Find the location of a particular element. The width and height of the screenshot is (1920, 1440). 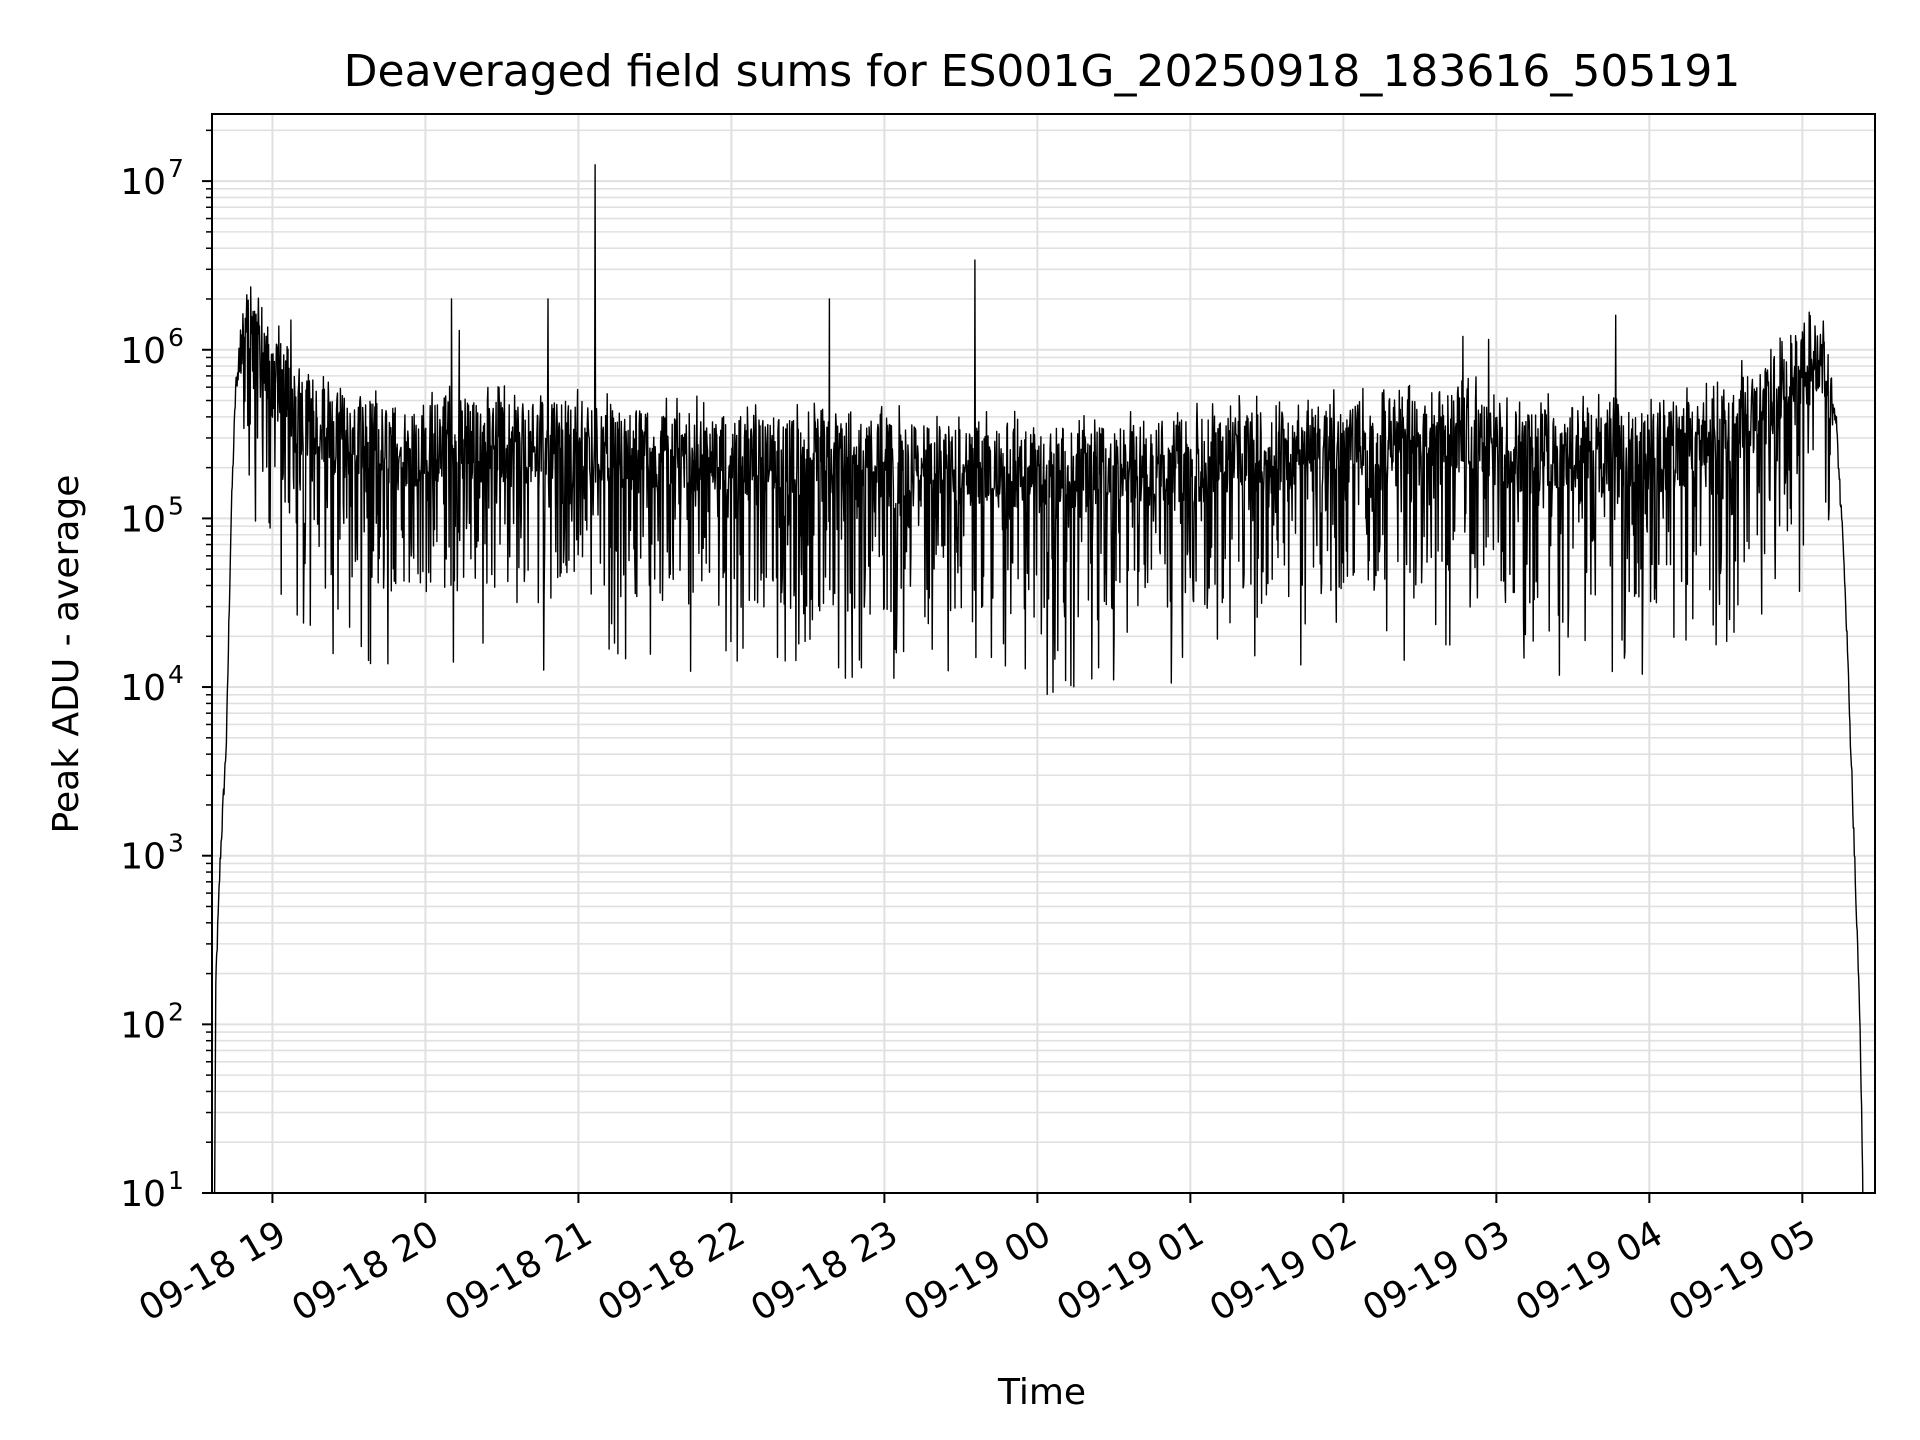

y-tick-label-exponent: 5 is located at coordinates (176, 505).